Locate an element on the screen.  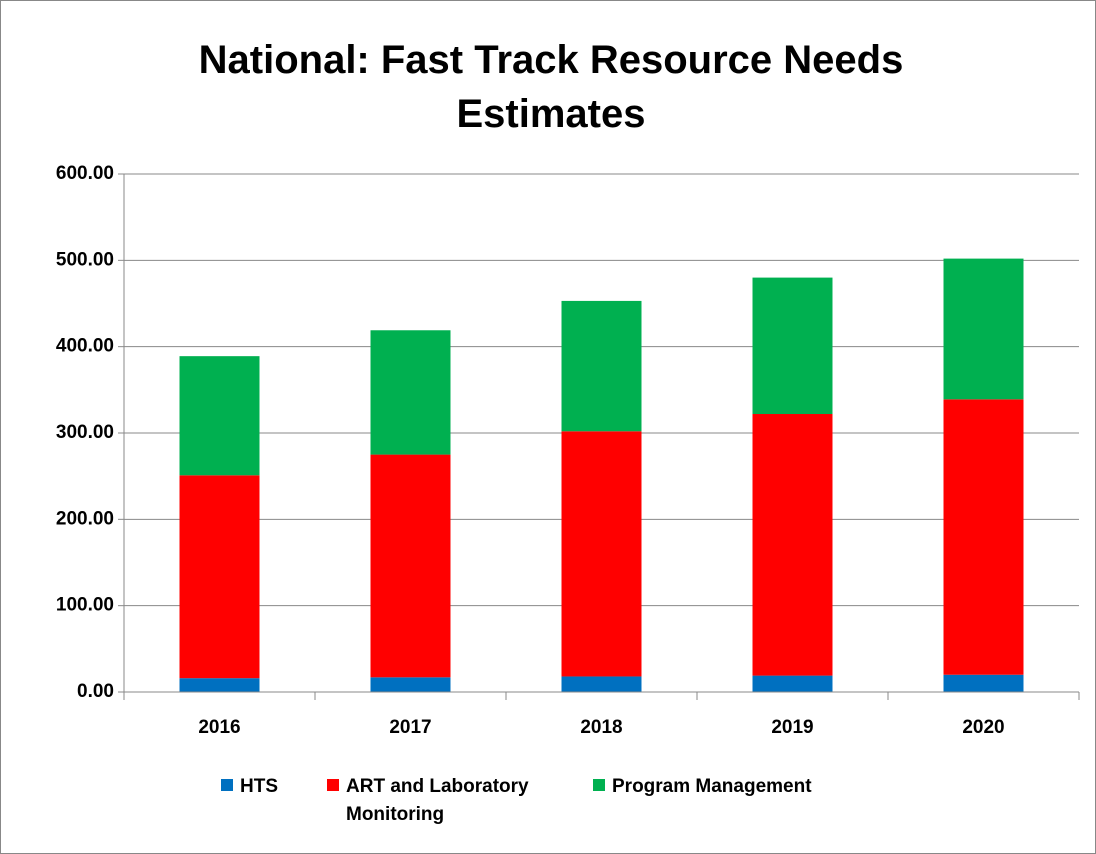
legend-item: ART and Laboratory Monitoring is located at coordinates (447, 801).